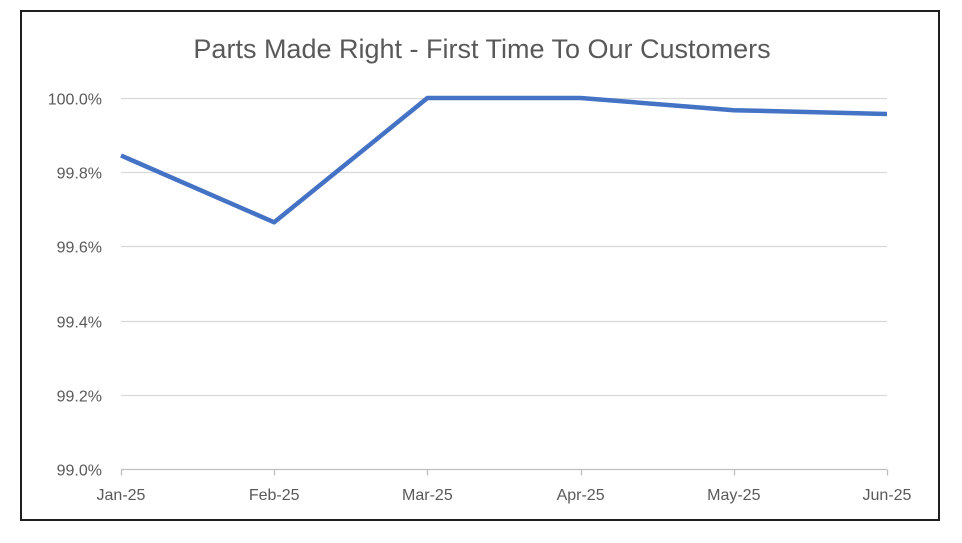 The height and width of the screenshot is (543, 962). I want to click on x-axis, so click(504, 472).